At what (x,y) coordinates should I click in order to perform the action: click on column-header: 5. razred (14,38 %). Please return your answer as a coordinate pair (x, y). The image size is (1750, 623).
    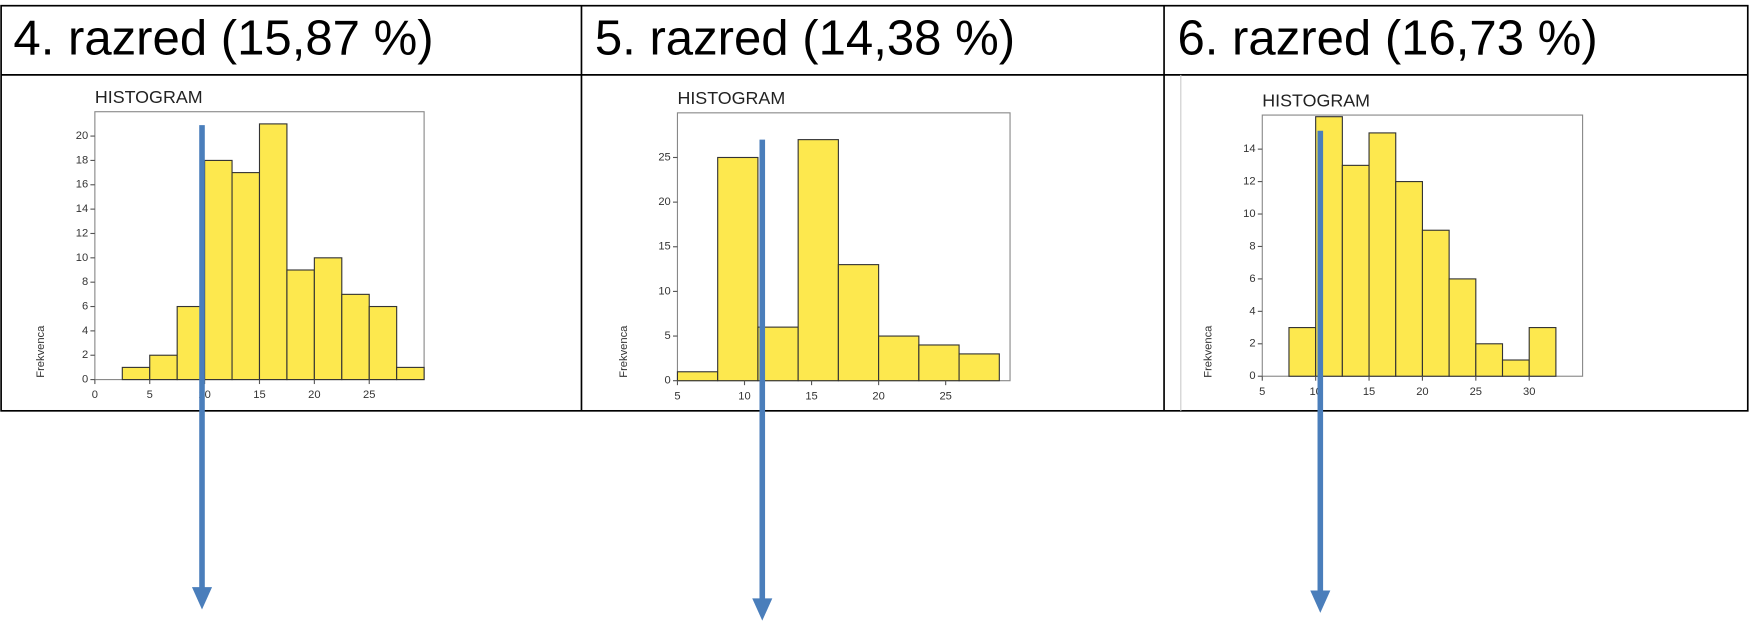
    Looking at the image, I should click on (805, 38).